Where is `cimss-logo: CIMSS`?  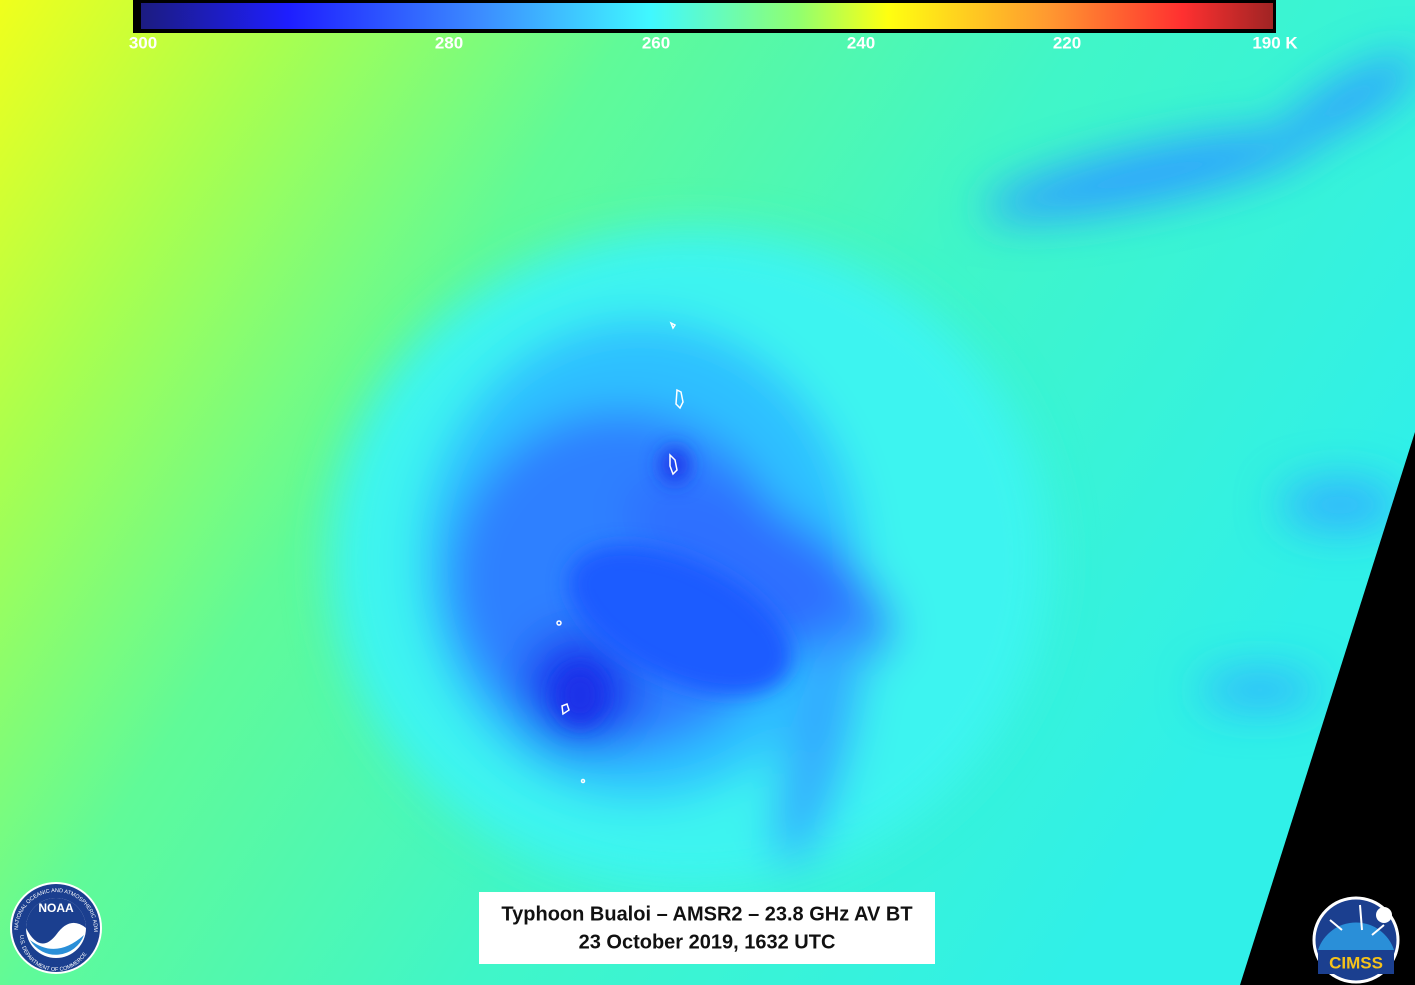
cimss-logo: CIMSS is located at coordinates (1356, 940).